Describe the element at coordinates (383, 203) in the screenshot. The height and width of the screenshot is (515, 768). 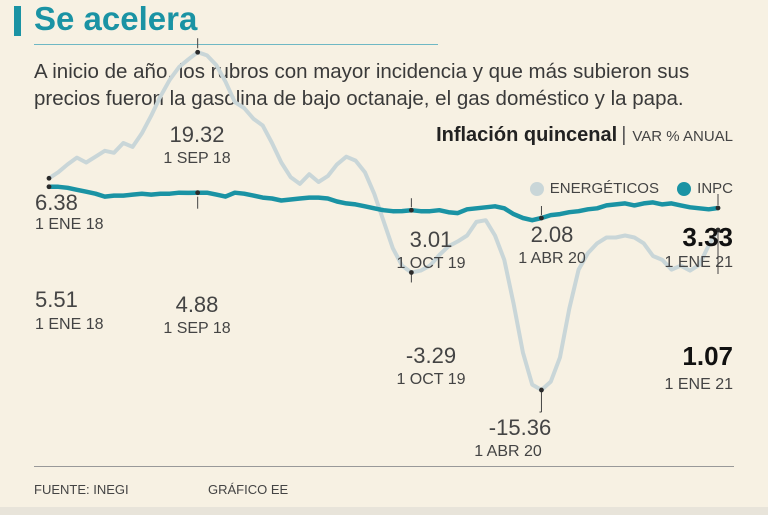
I see `series-line-inpc` at that location.